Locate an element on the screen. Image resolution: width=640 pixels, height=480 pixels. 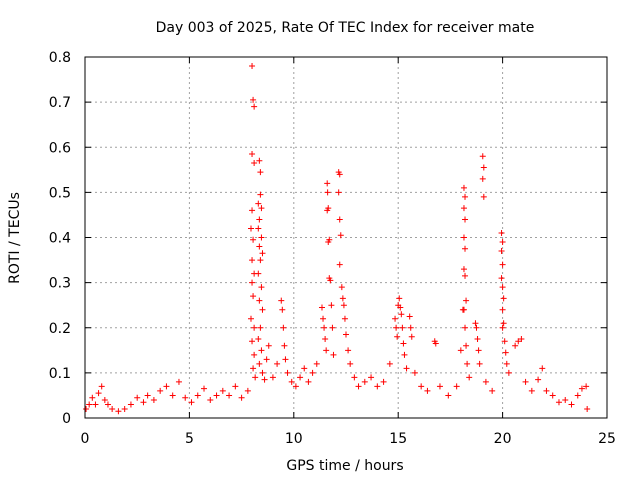
y-tick-label: 0.5 is located at coordinates (60, 193).